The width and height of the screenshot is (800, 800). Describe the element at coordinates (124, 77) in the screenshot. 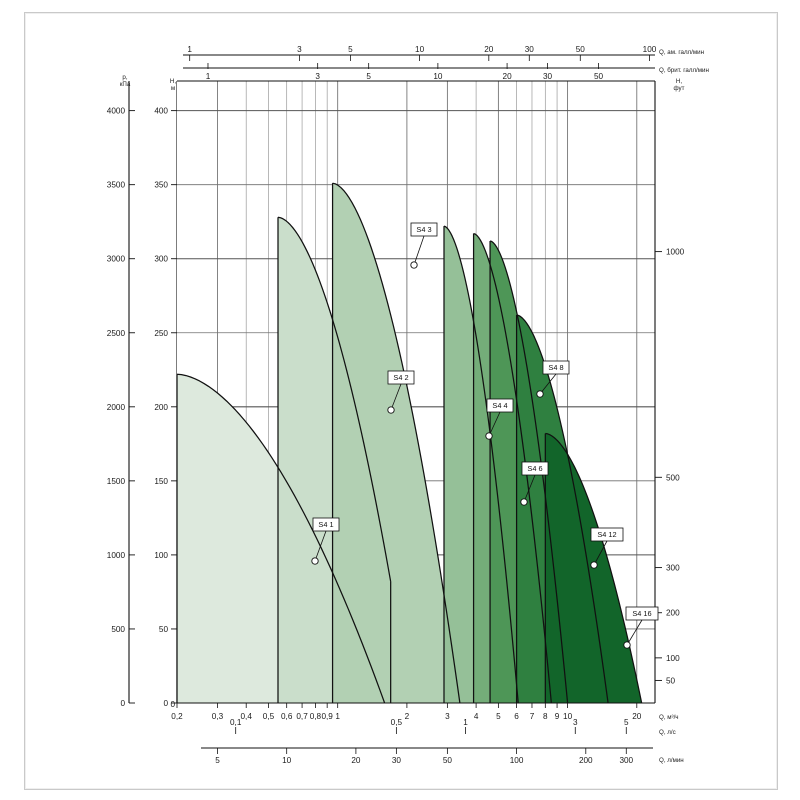

I see `left-axis-kpa-symbol: p,` at that location.